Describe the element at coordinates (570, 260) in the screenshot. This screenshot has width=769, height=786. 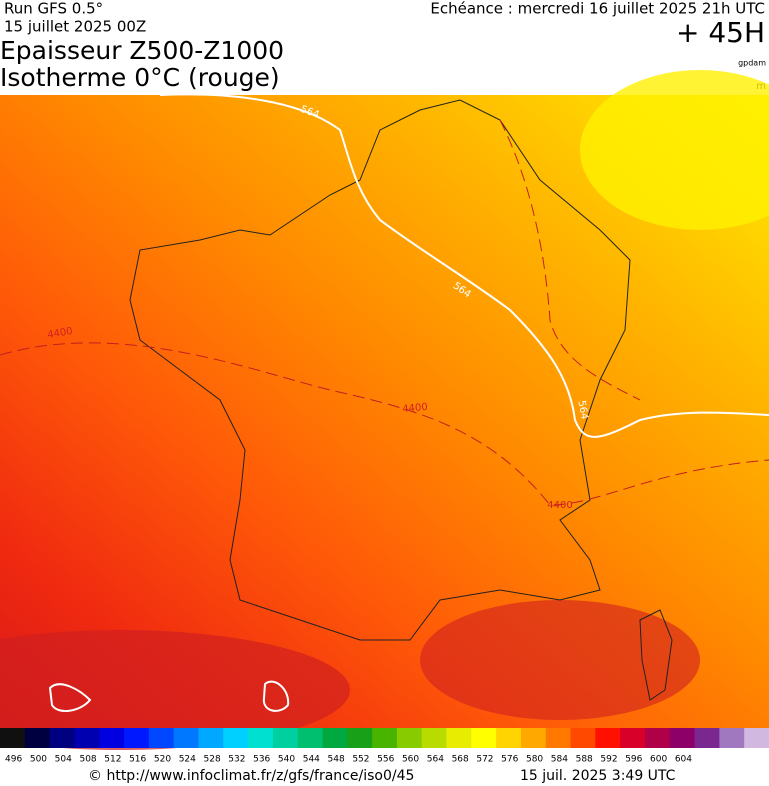
I see `iso0-contour` at that location.